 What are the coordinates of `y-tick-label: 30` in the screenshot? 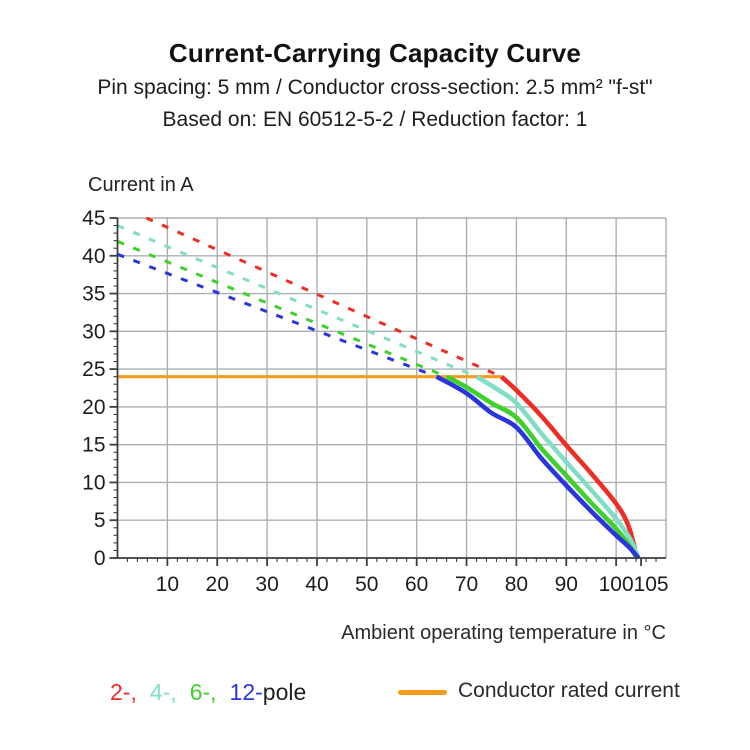 It's located at (93, 331).